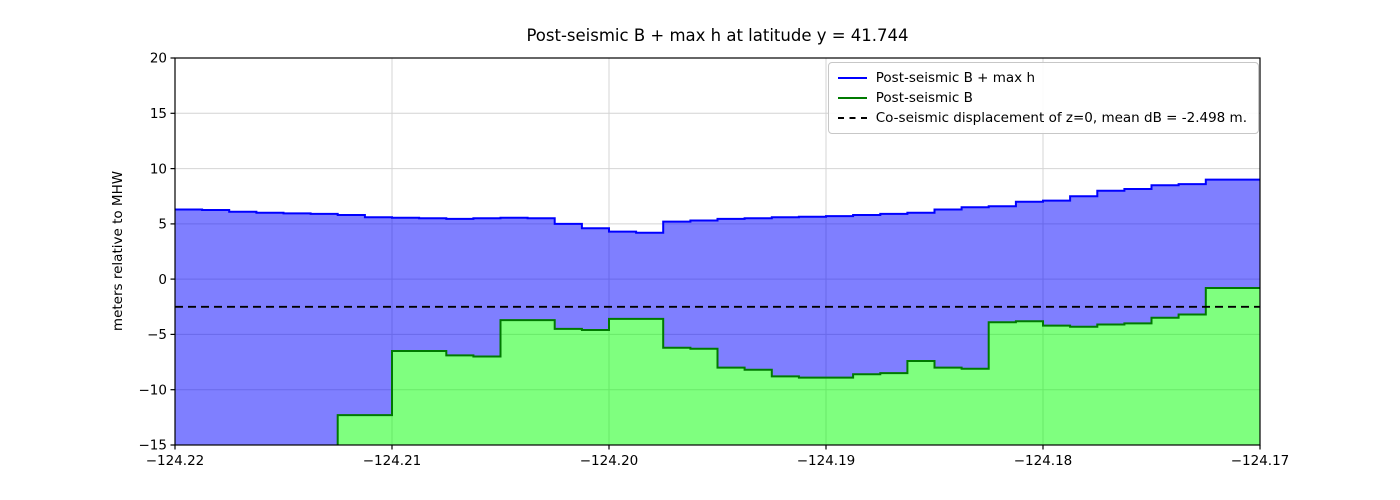 The width and height of the screenshot is (1400, 500). I want to click on blue-line-sample-icon, so click(852, 78).